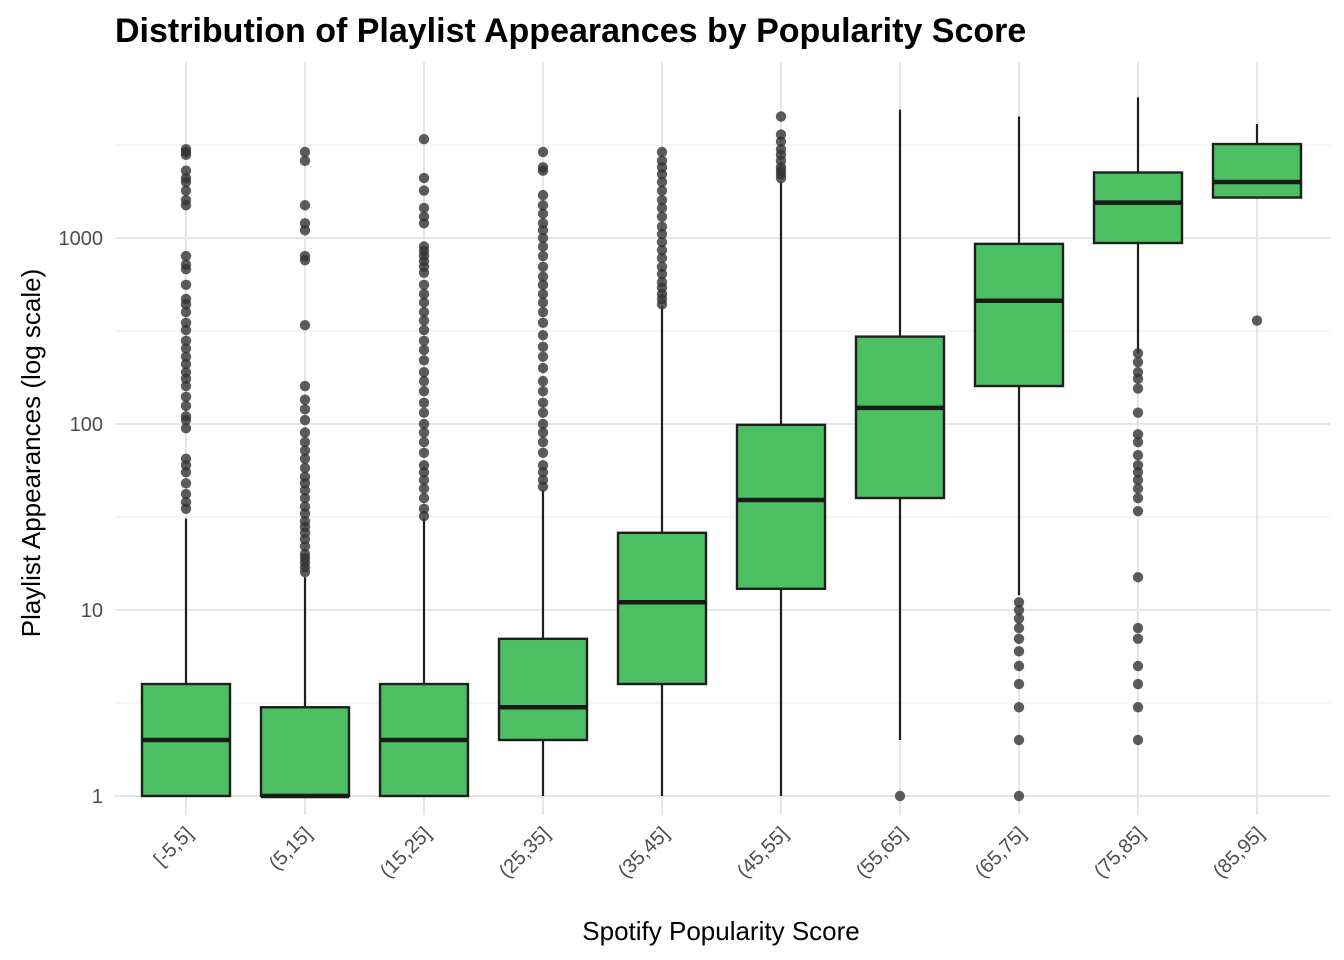 The height and width of the screenshot is (960, 1344). Describe the element at coordinates (174, 847) in the screenshot. I see `x-tick-label: [-5,5]` at that location.